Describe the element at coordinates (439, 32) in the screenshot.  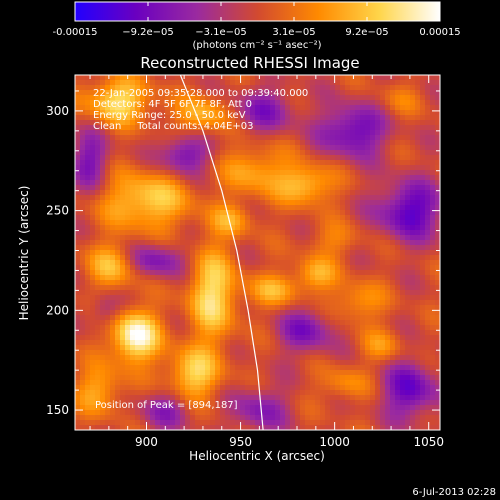
I see `colorbar-tick-label: 0.00015` at that location.